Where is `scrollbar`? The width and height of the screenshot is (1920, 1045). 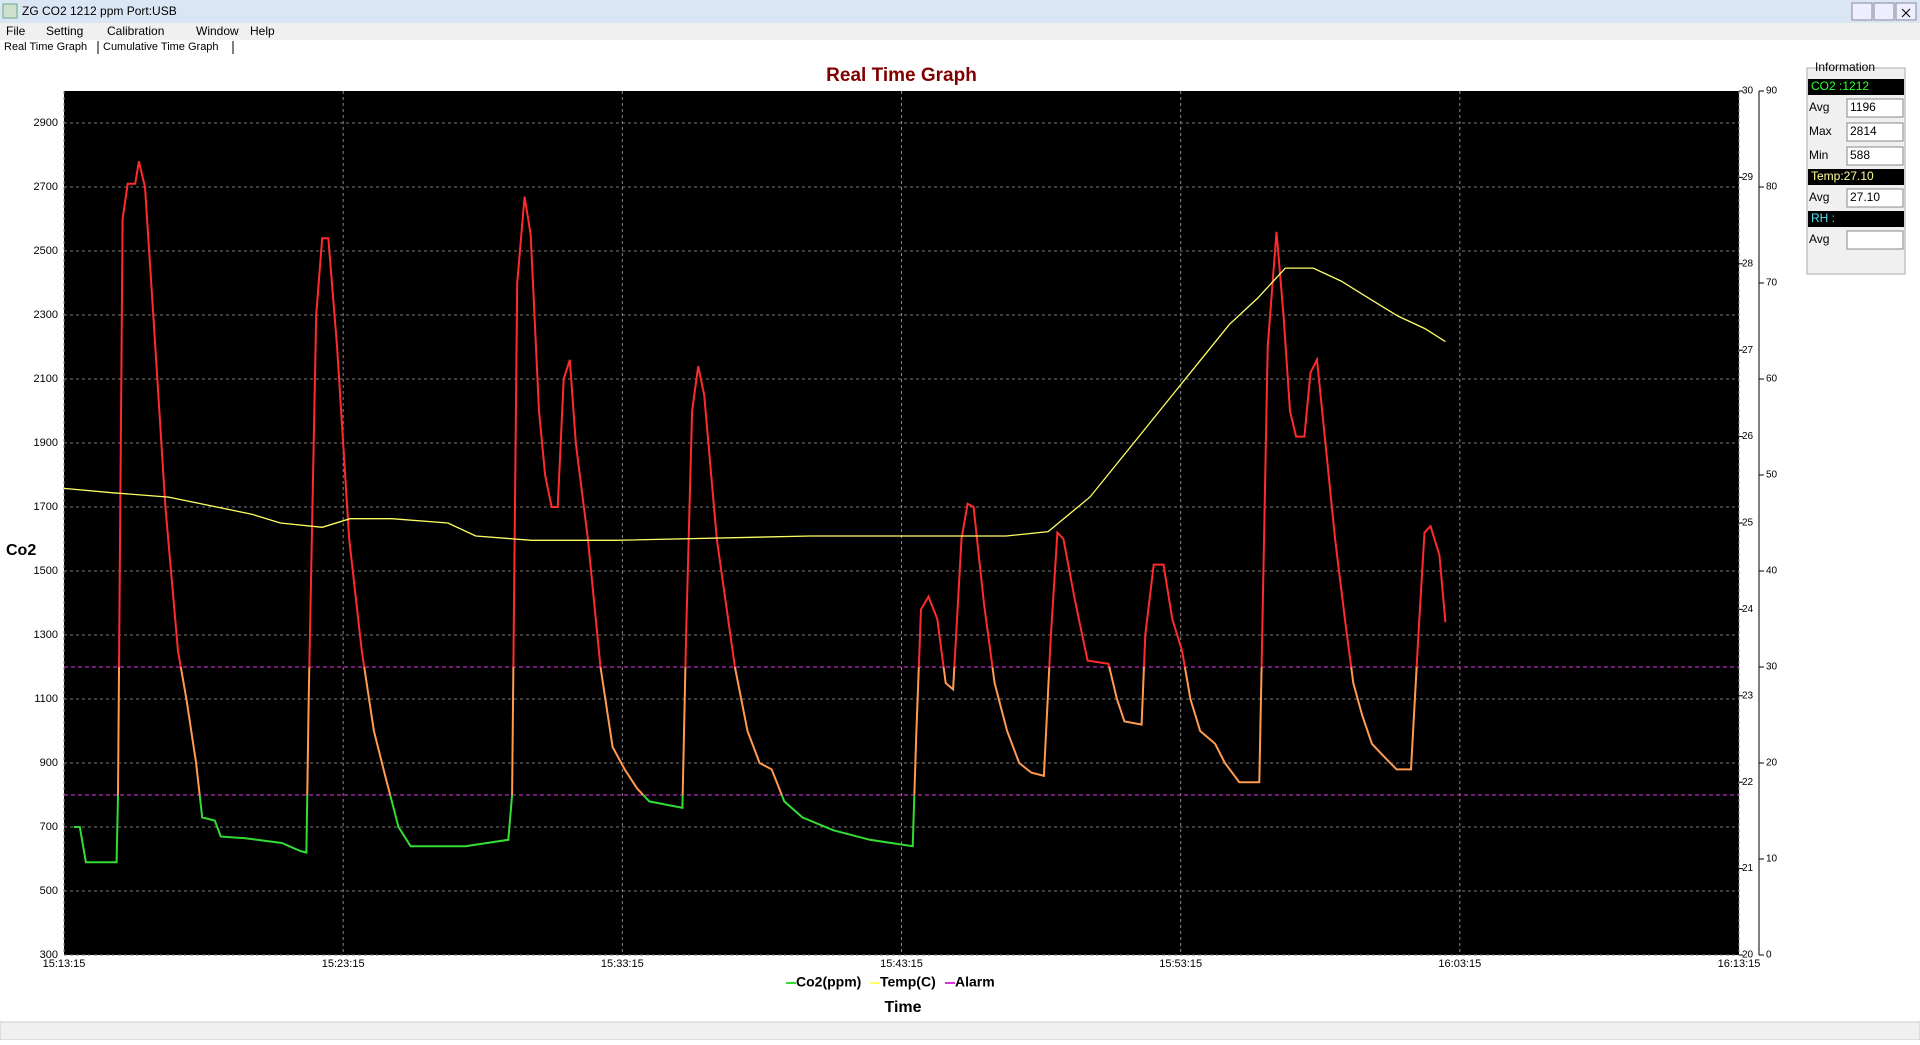
scrollbar is located at coordinates (960, 1031).